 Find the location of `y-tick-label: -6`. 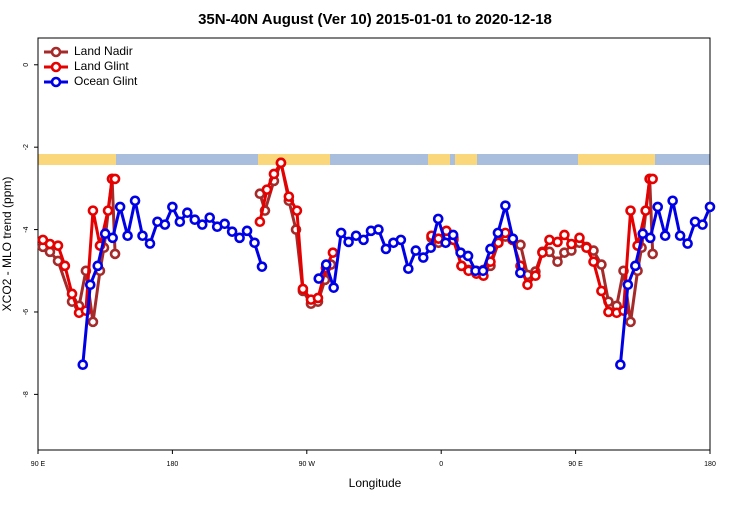

y-tick-label: -6 is located at coordinates (26, 312).